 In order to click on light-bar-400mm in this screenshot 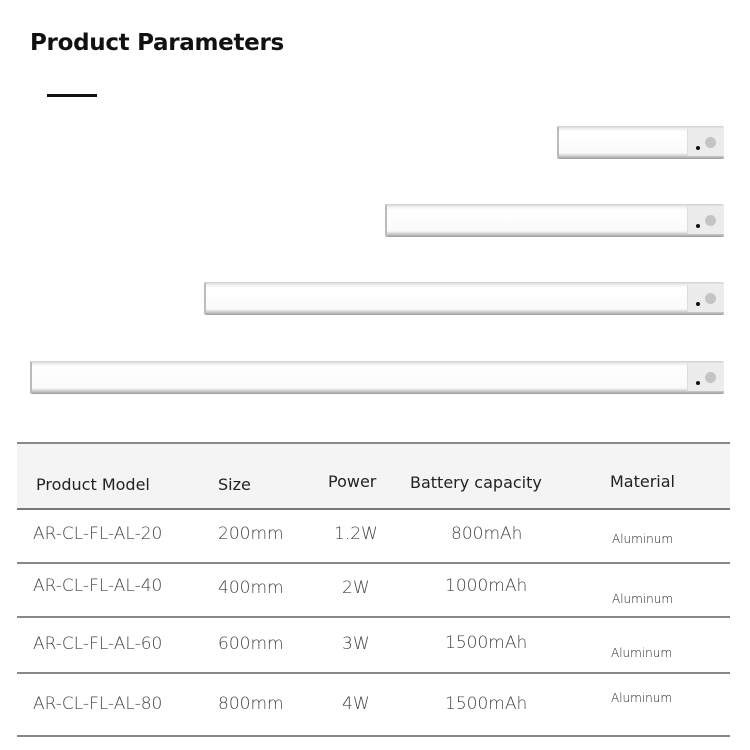, I will do `click(554, 220)`.